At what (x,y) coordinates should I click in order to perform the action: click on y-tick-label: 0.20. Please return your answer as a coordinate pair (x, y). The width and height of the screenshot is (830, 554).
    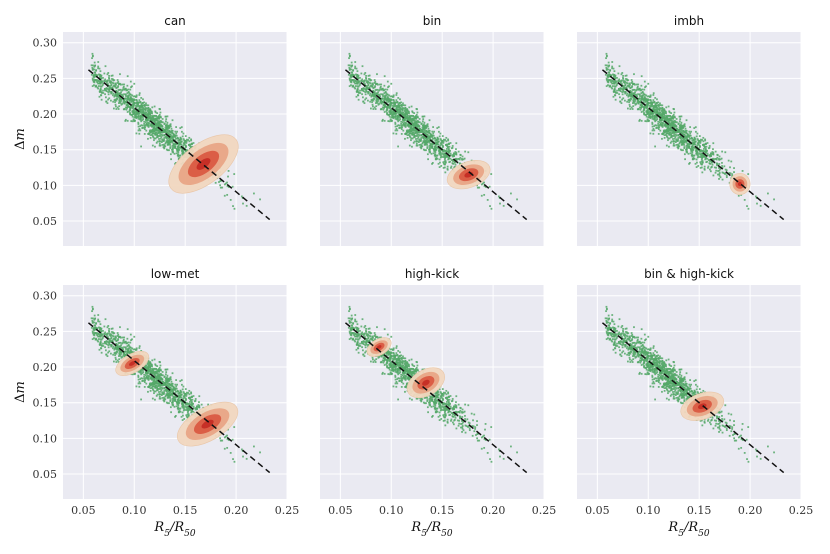
    Looking at the image, I should click on (45, 114).